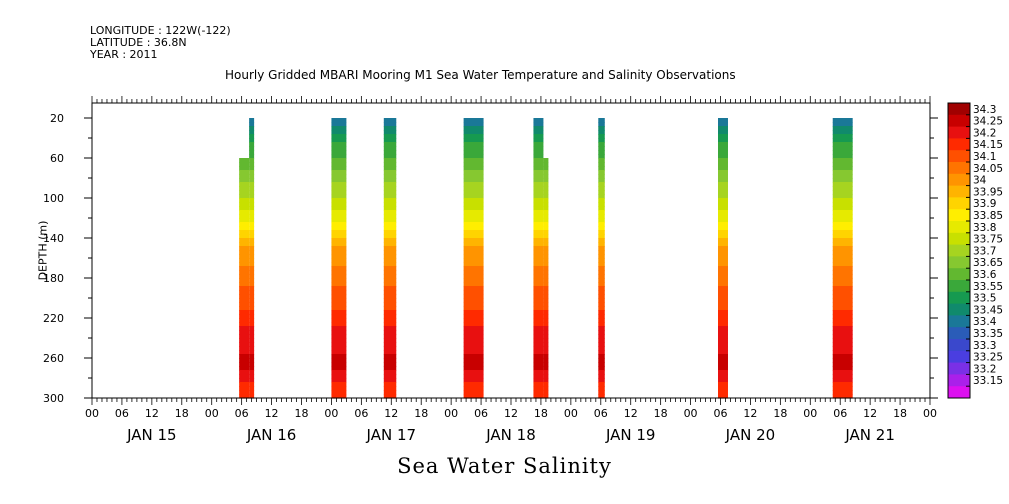 This screenshot has width=1009, height=504. Describe the element at coordinates (984, 133) in the screenshot. I see `colorbar-label: 34.2` at that location.